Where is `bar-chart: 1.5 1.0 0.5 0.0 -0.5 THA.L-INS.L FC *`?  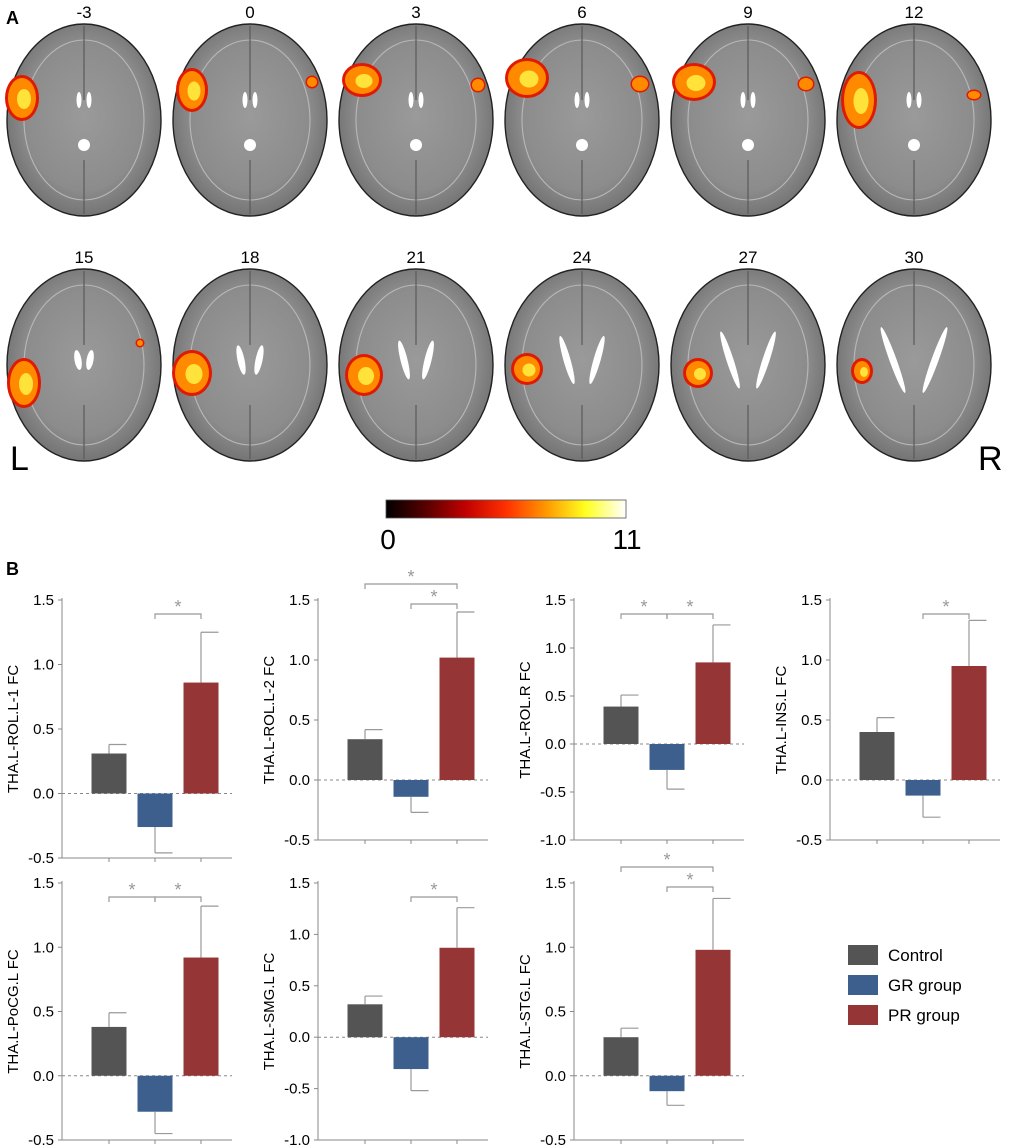
bar-chart: 1.5 1.0 0.5 0.0 -0.5 THA.L-INS.L FC * is located at coordinates (886, 720).